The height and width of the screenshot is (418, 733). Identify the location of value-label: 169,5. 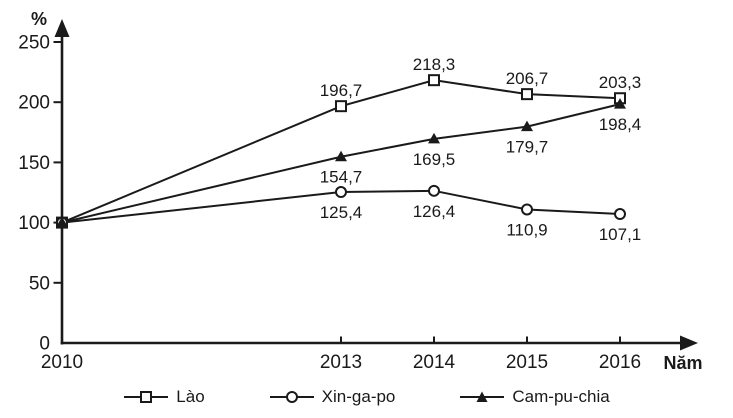
(434, 159).